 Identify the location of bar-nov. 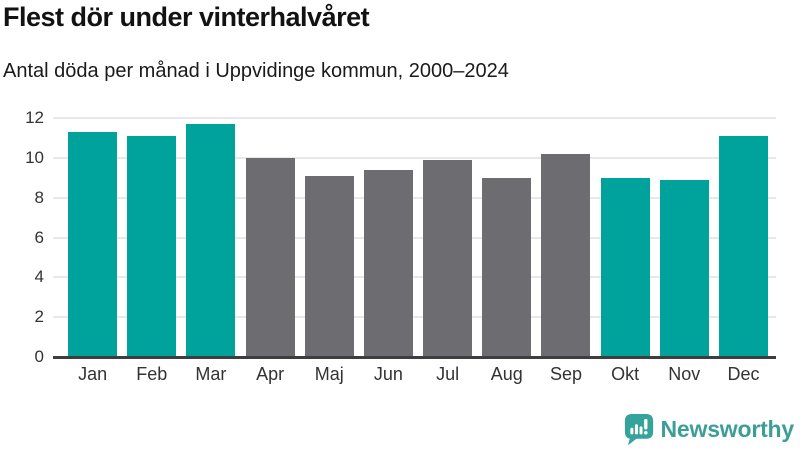
(684, 268).